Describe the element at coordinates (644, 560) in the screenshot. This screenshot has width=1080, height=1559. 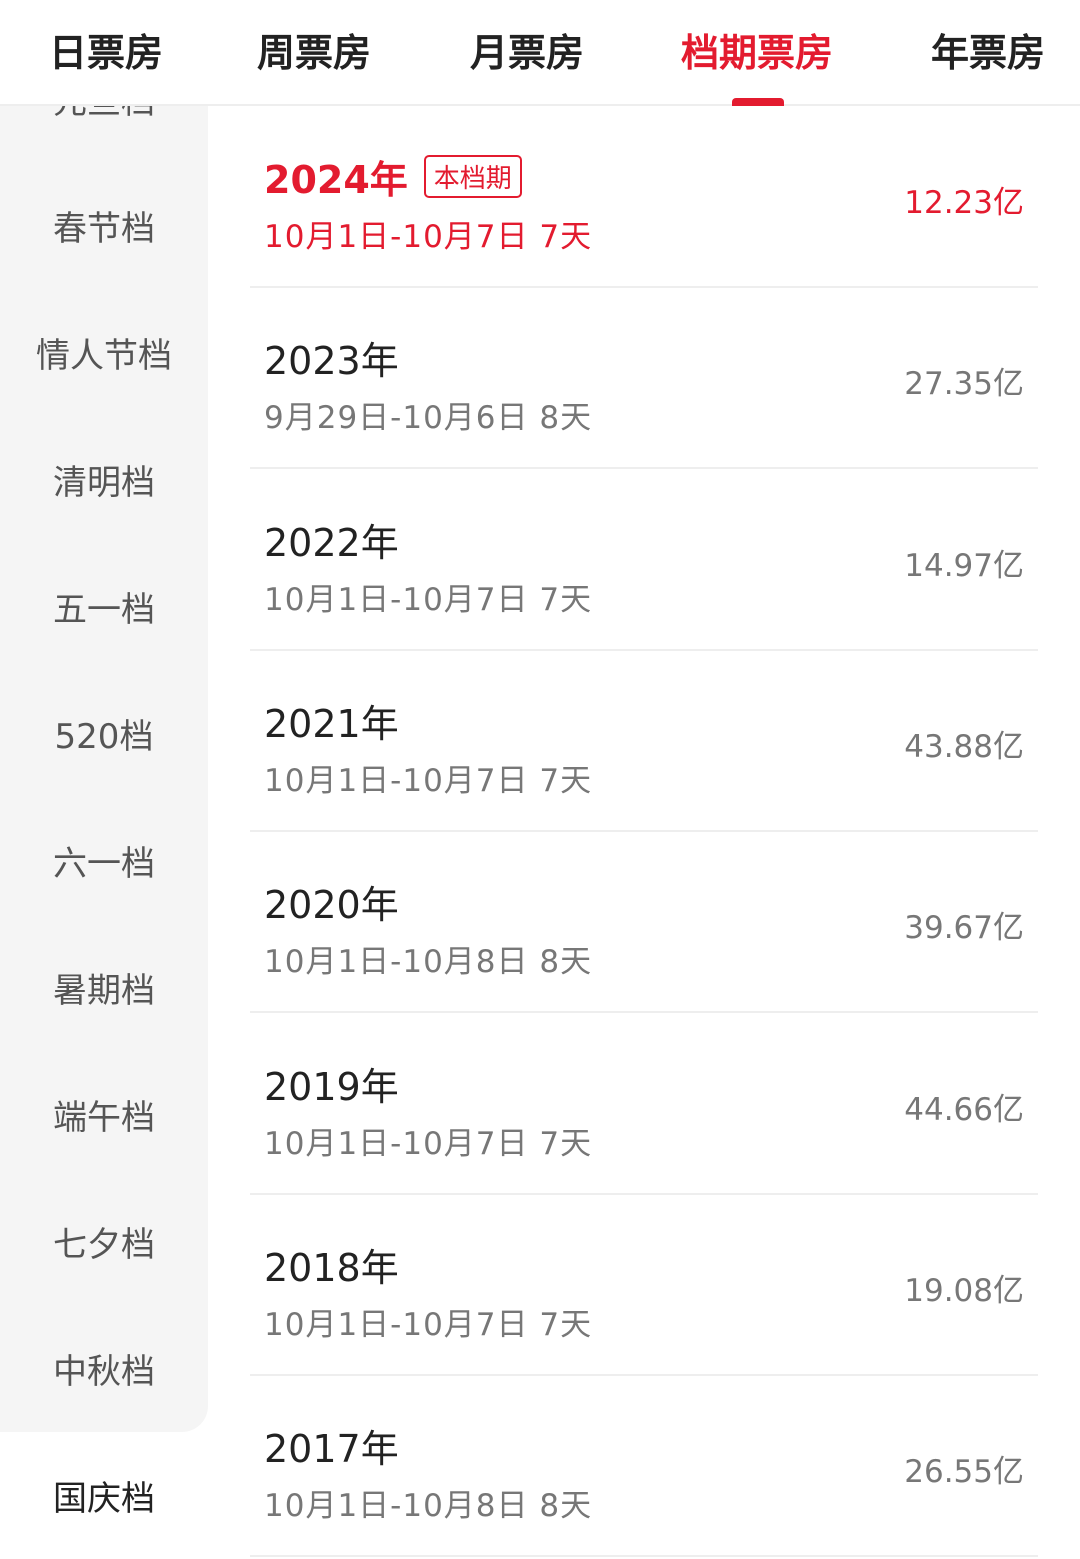
I see `season-row: 2022年 10月1日-10月7日 7天 14.97亿` at that location.